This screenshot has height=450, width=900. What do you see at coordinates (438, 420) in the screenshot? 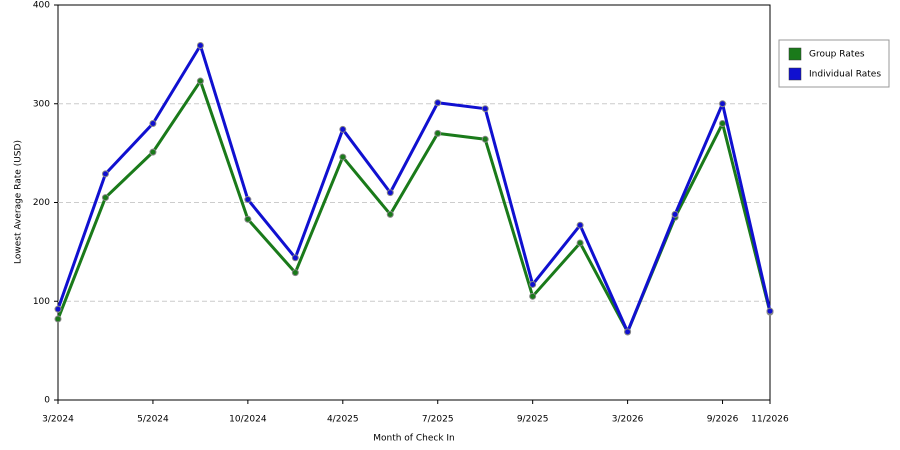
I see `x-tick-label: 7/2025` at bounding box center [438, 420].